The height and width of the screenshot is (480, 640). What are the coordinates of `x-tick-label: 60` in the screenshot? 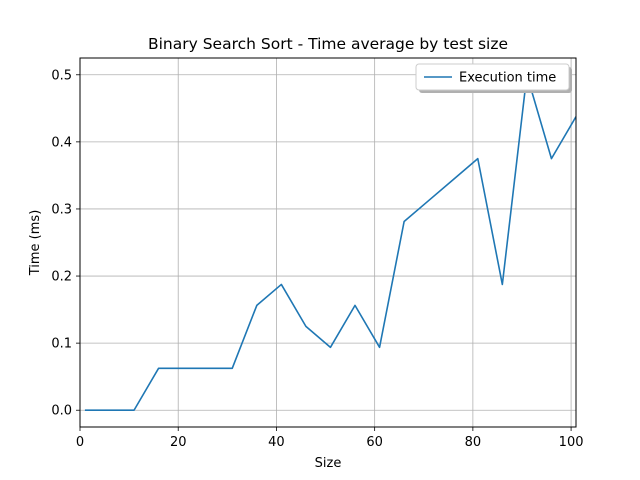 It's located at (374, 442).